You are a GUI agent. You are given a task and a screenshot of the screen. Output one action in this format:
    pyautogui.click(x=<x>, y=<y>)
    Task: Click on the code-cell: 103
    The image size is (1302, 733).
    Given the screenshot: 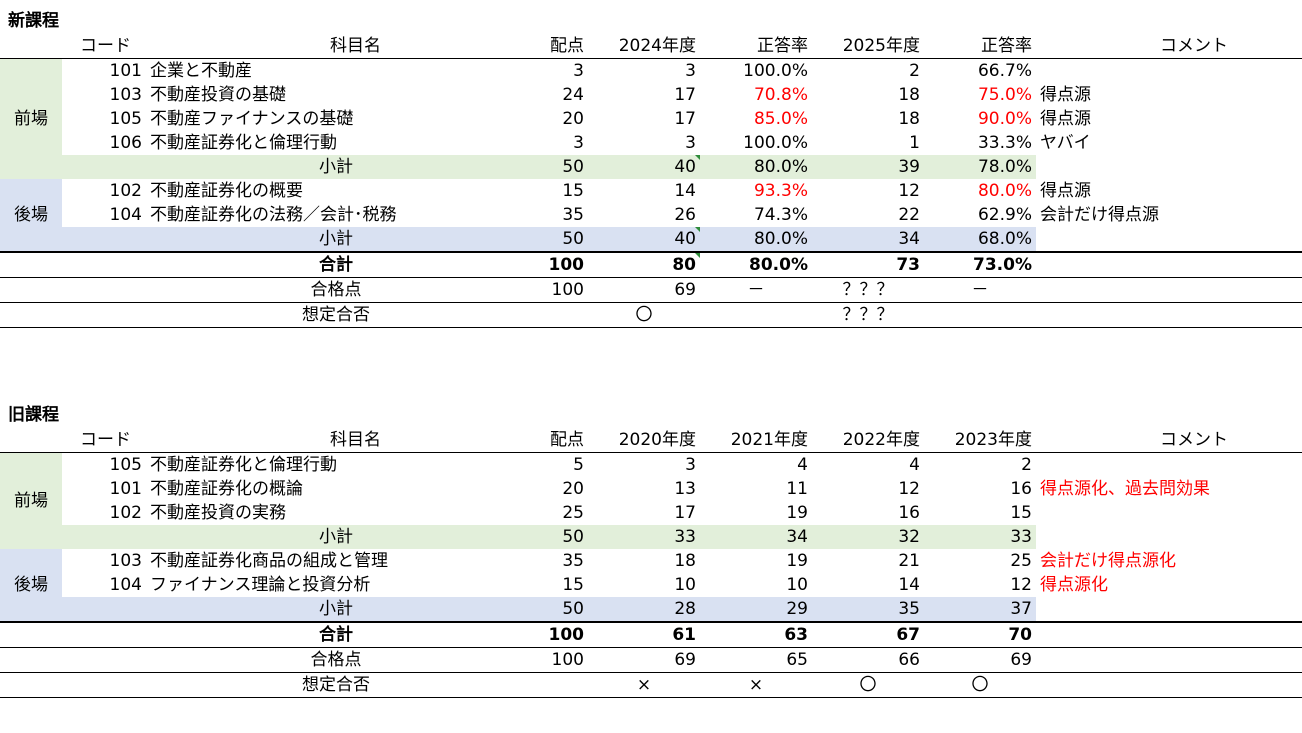 What is the action you would take?
    pyautogui.click(x=125, y=95)
    